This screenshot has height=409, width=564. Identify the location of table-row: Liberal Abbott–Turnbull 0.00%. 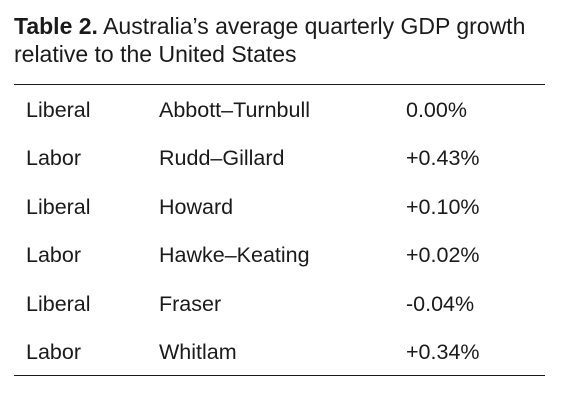
(279, 110).